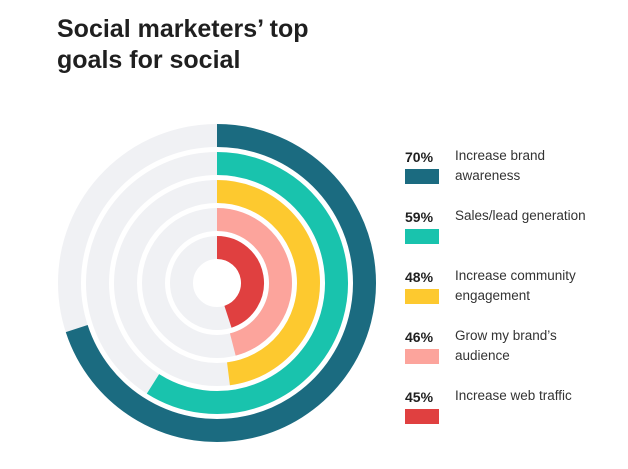  Describe the element at coordinates (520, 215) in the screenshot. I see `legend-label: Sales/lead generation` at that location.